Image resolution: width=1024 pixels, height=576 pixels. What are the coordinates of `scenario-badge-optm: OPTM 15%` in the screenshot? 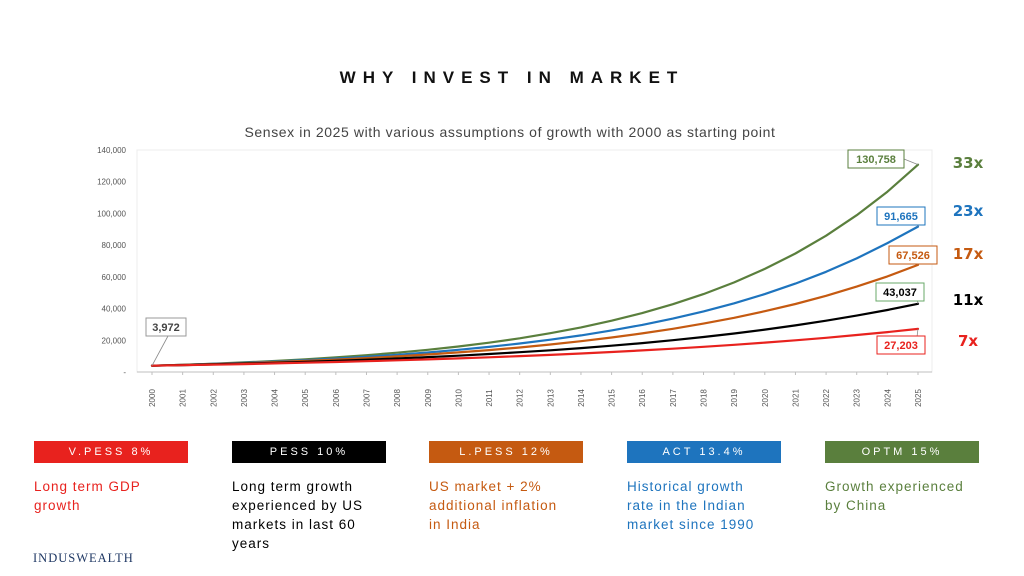 It's located at (902, 452).